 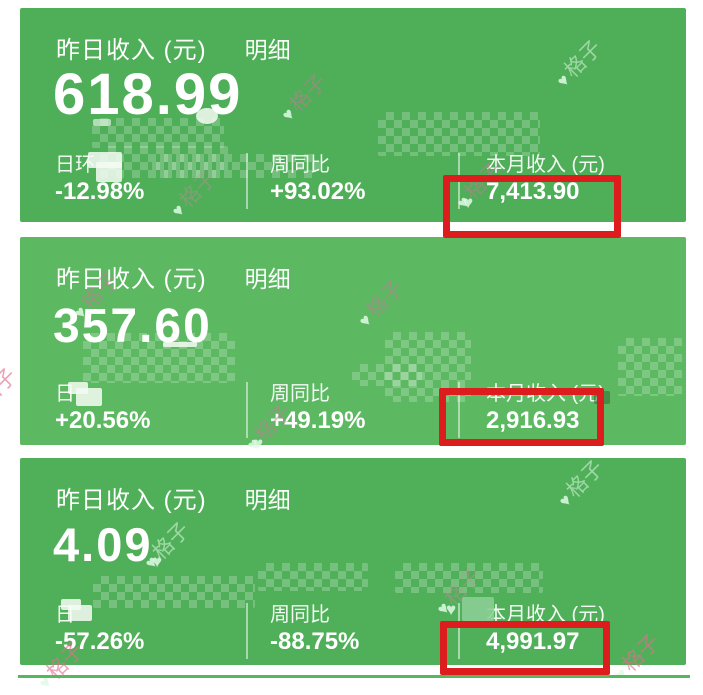 What do you see at coordinates (318, 191) in the screenshot?
I see `week-ratio-value: +93.02%` at bounding box center [318, 191].